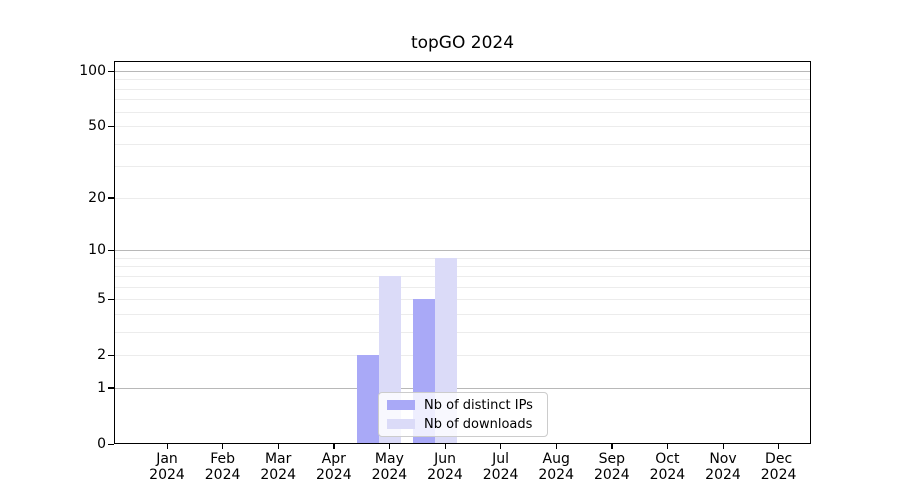 This screenshot has height=500, width=900. I want to click on y-tick-label: 100, so click(92, 71).